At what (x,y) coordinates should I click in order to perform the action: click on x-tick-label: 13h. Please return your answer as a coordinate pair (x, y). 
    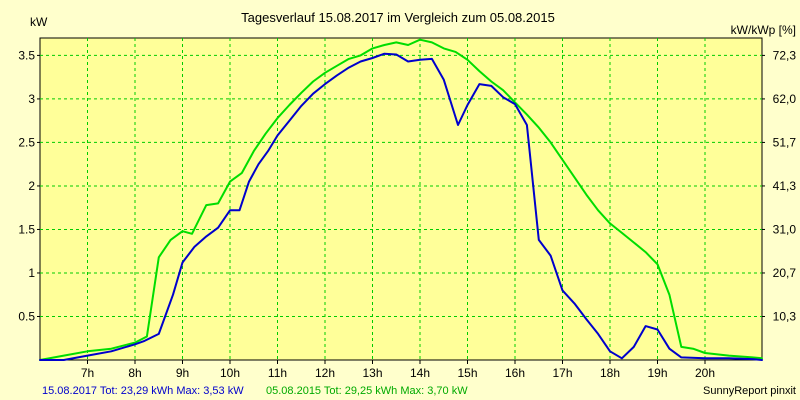
    Looking at the image, I should click on (372, 373).